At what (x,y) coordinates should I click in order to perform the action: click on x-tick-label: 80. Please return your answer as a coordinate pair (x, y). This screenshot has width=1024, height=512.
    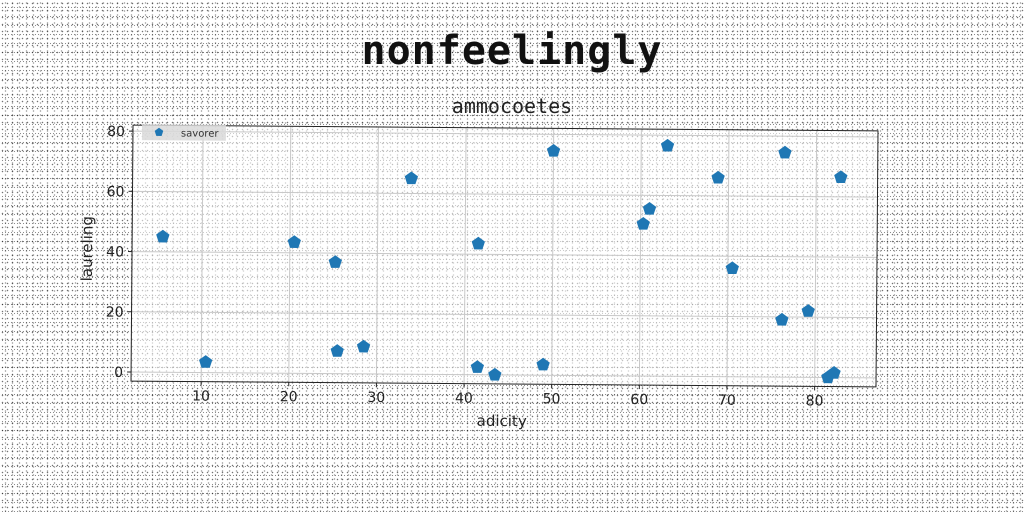
    Looking at the image, I should click on (815, 401).